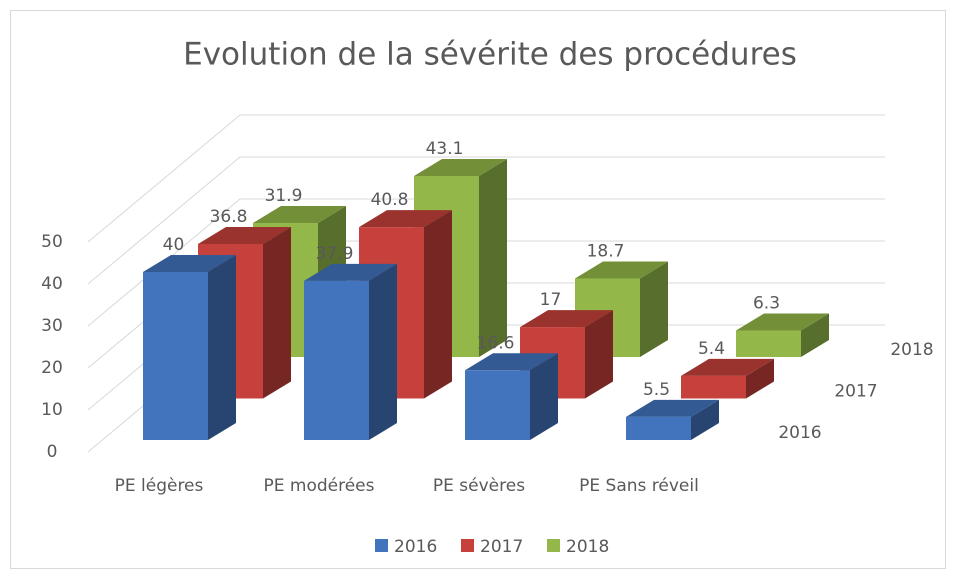  I want to click on x-tick-label: PE légères, so click(159, 486).